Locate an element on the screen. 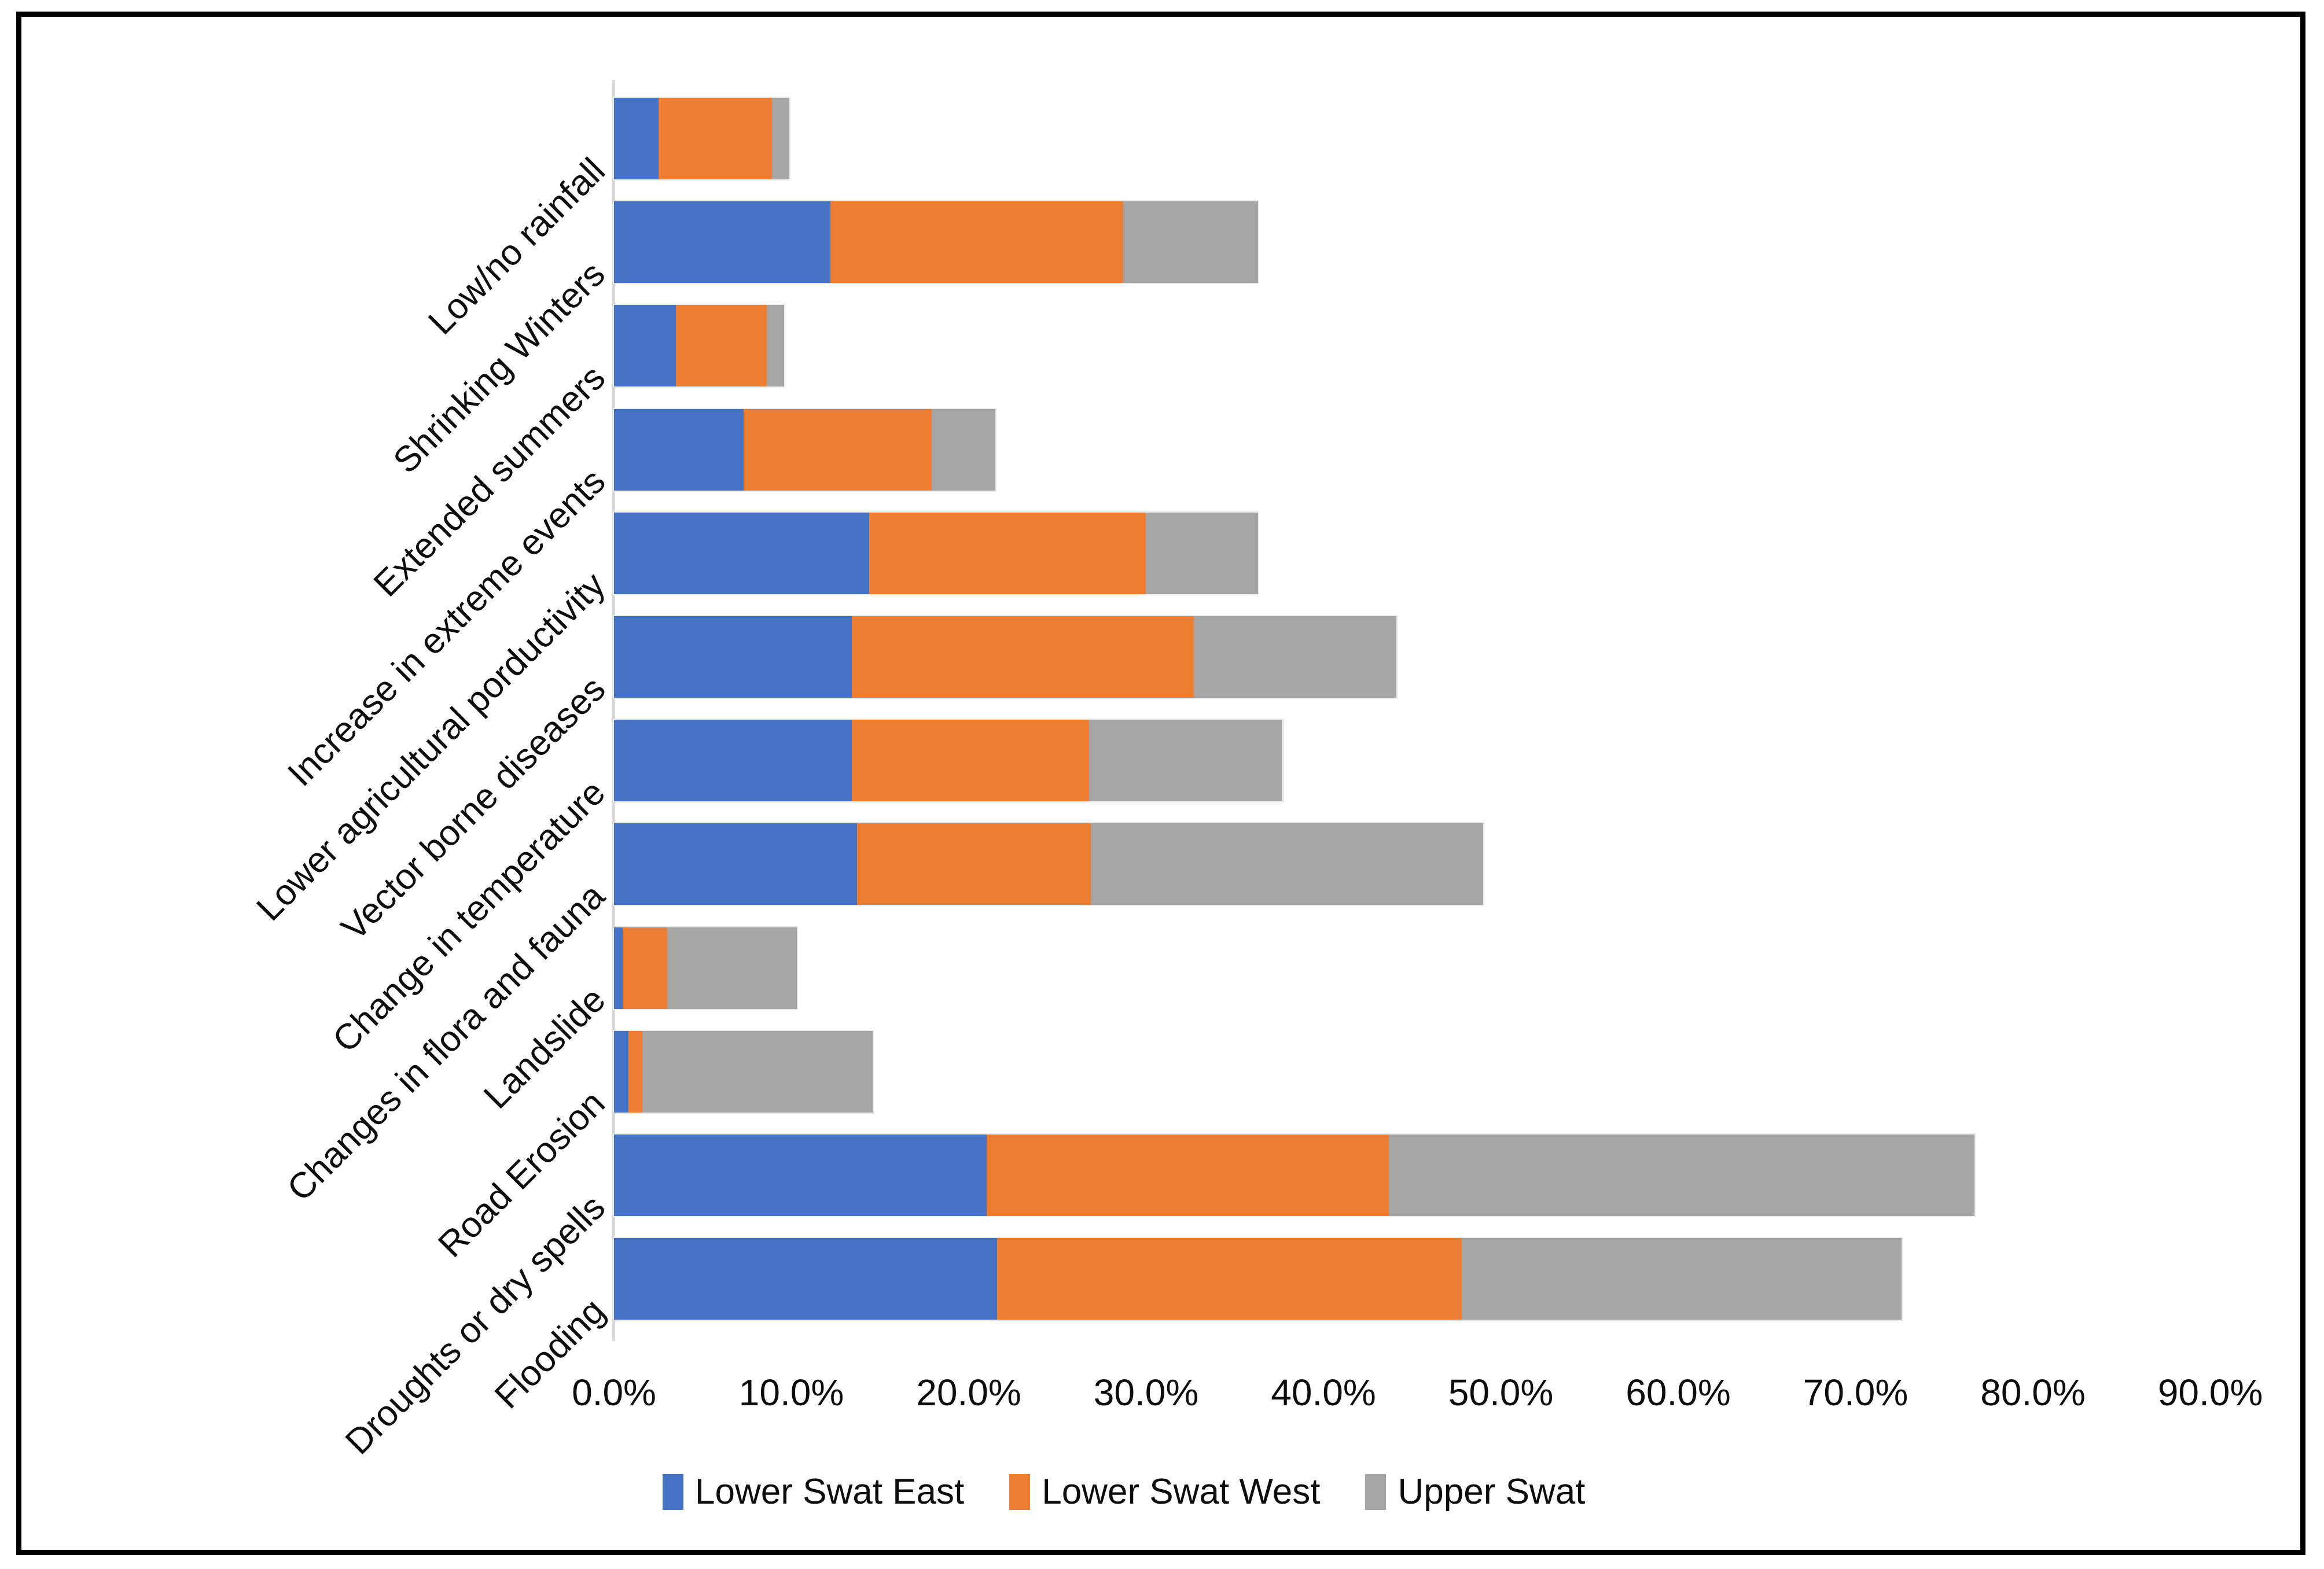  x-axis-tick-label: 80.0% is located at coordinates (2033, 1392).